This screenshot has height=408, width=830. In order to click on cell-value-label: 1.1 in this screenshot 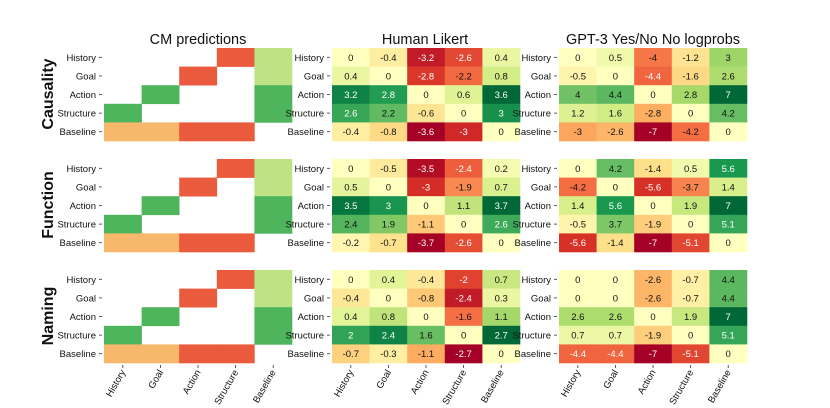, I will do `click(463, 206)`.